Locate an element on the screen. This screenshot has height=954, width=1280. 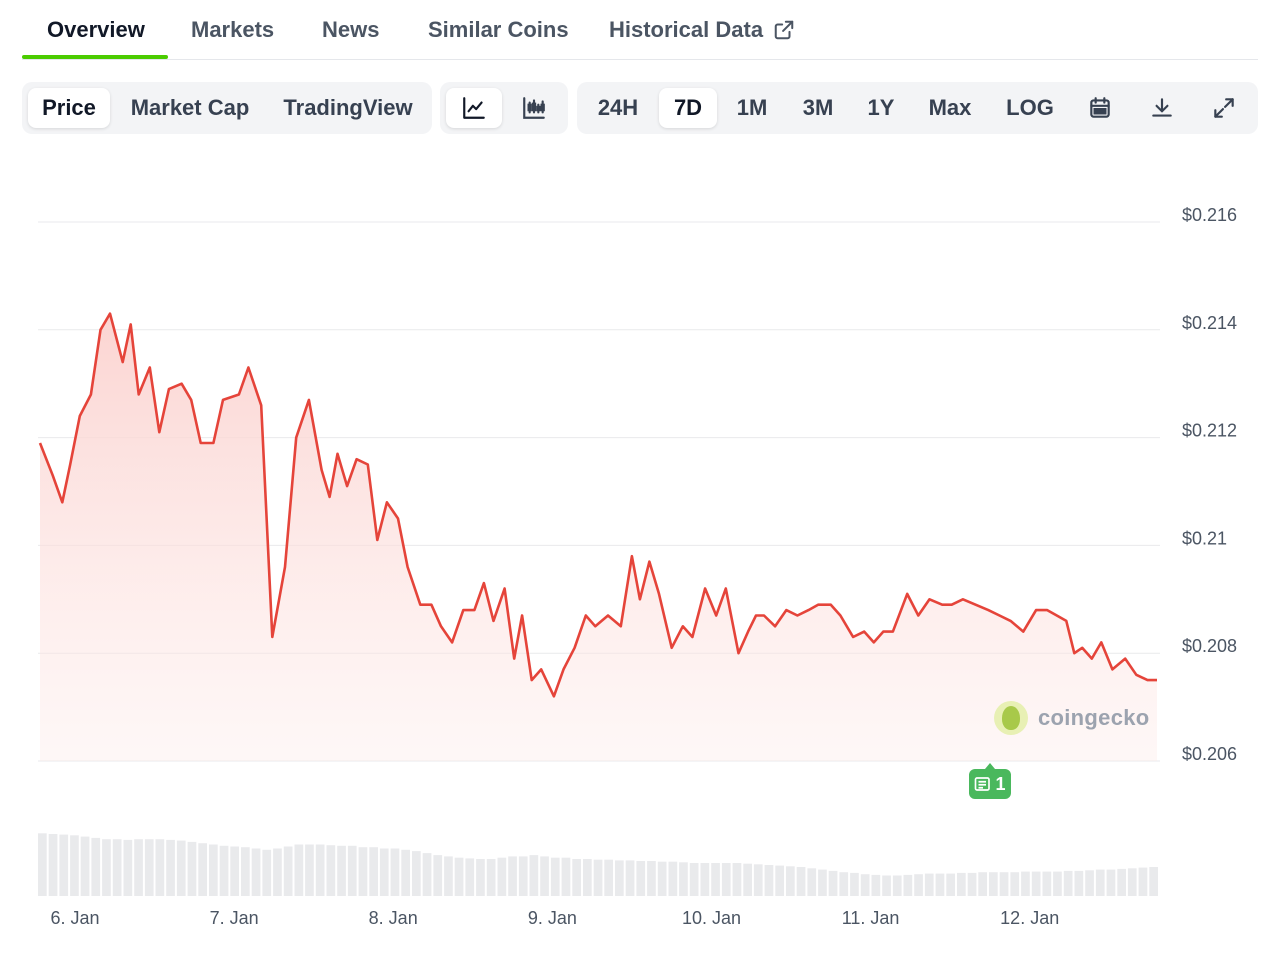
tab-similar-coins: Similar Coins is located at coordinates (498, 29).